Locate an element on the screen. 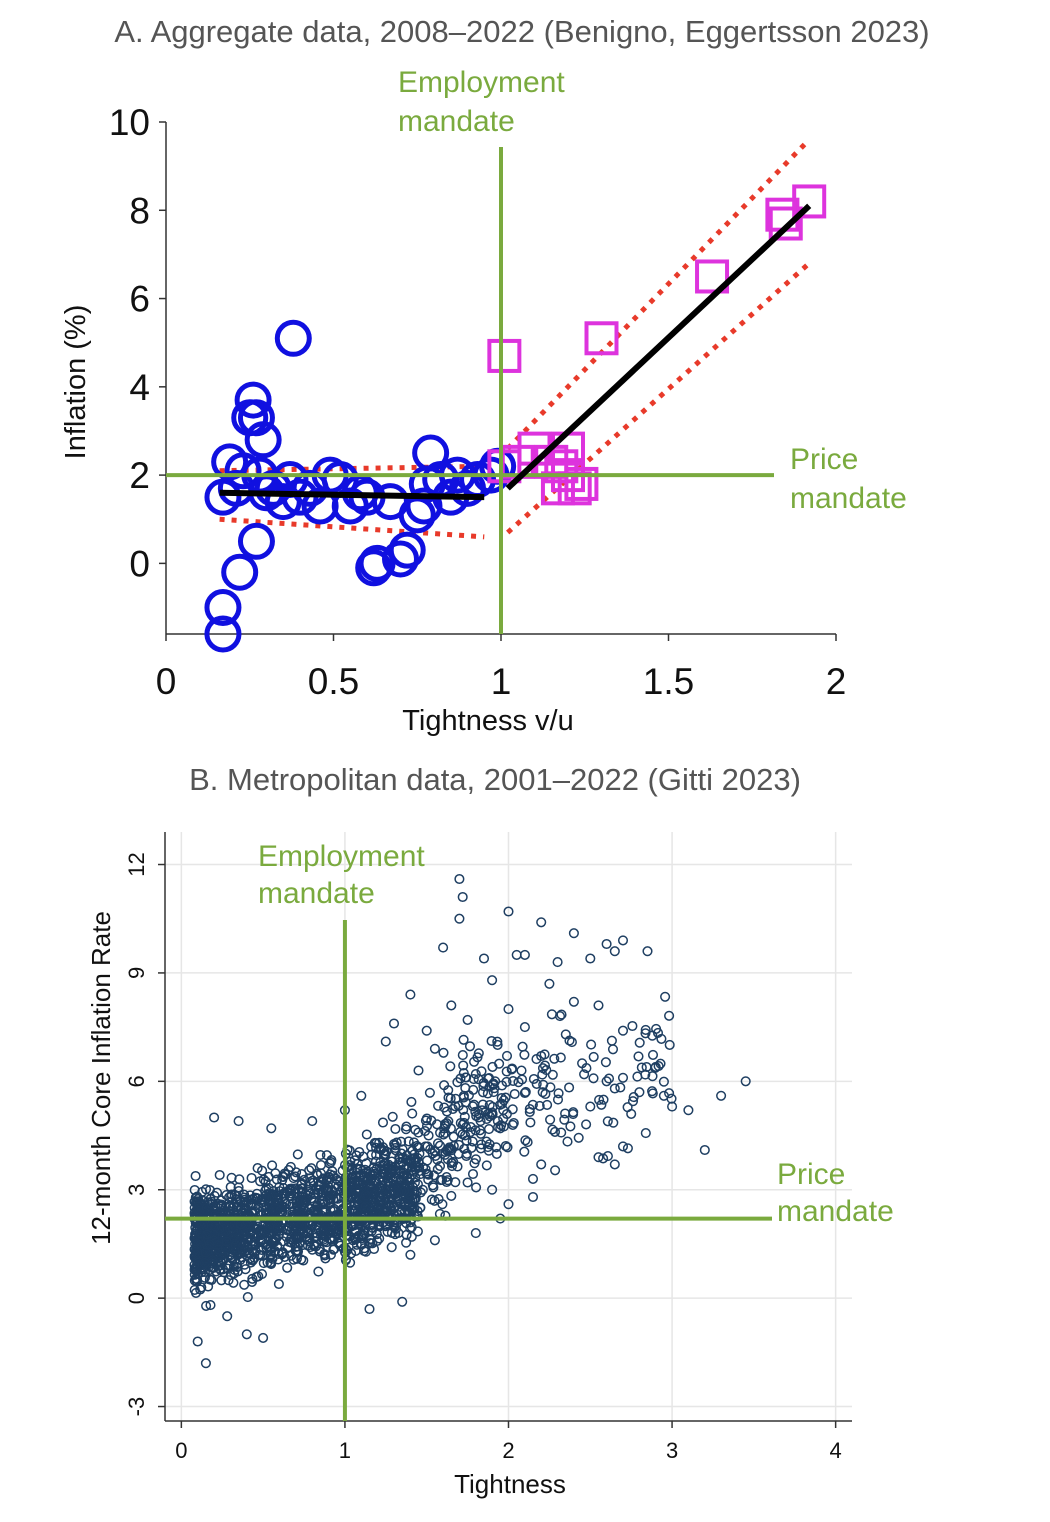 The image size is (1050, 1522). panel-a-fit-line is located at coordinates (352, 495).